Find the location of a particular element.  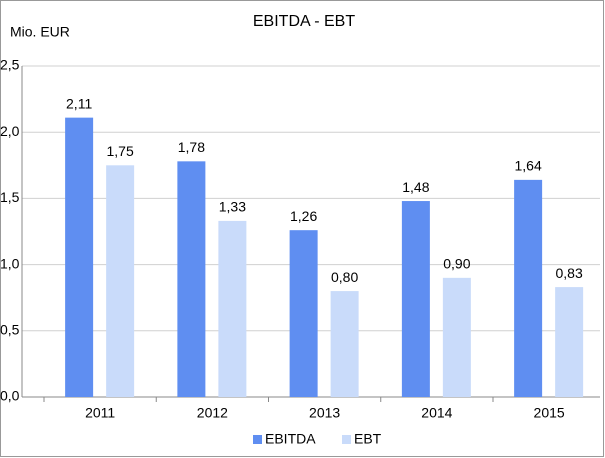

x-tick-label: 2015 is located at coordinates (549, 413).